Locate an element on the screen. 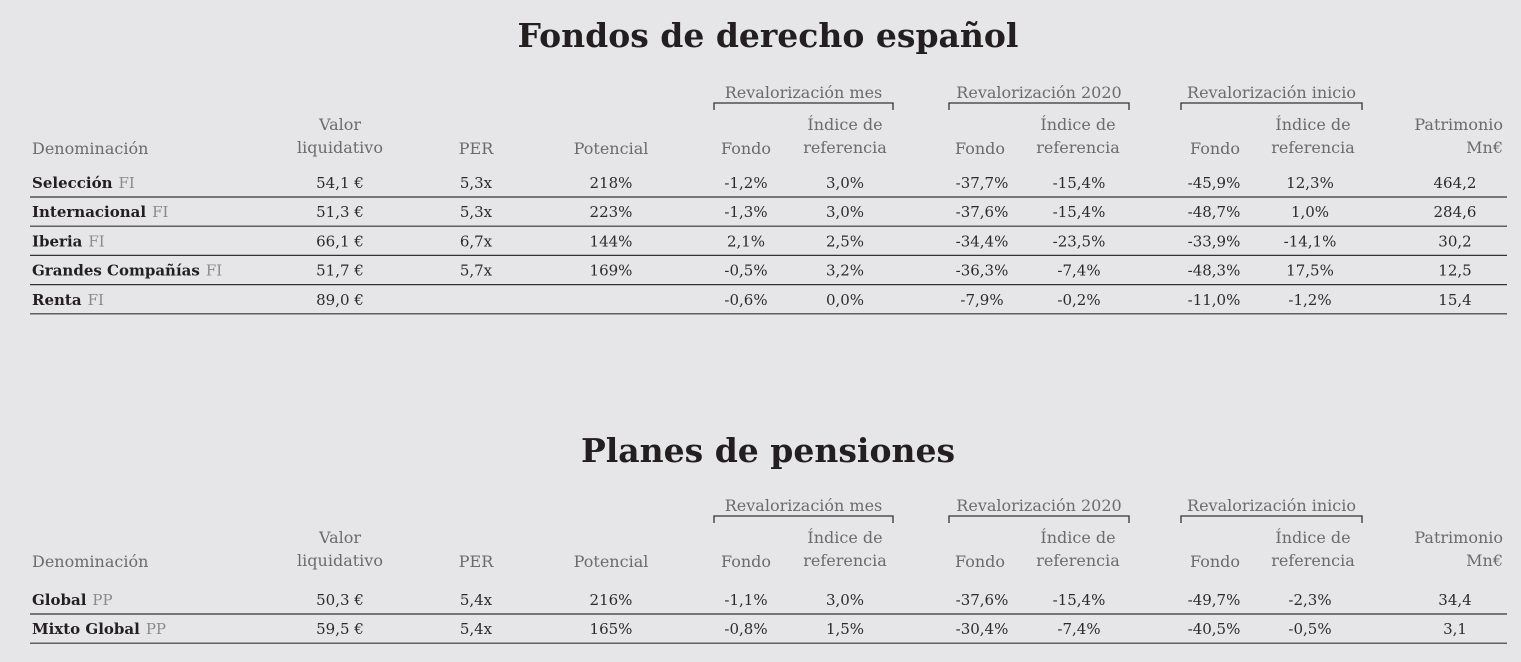 The image size is (1521, 662). fund-name-text: Iberia is located at coordinates (57, 241).